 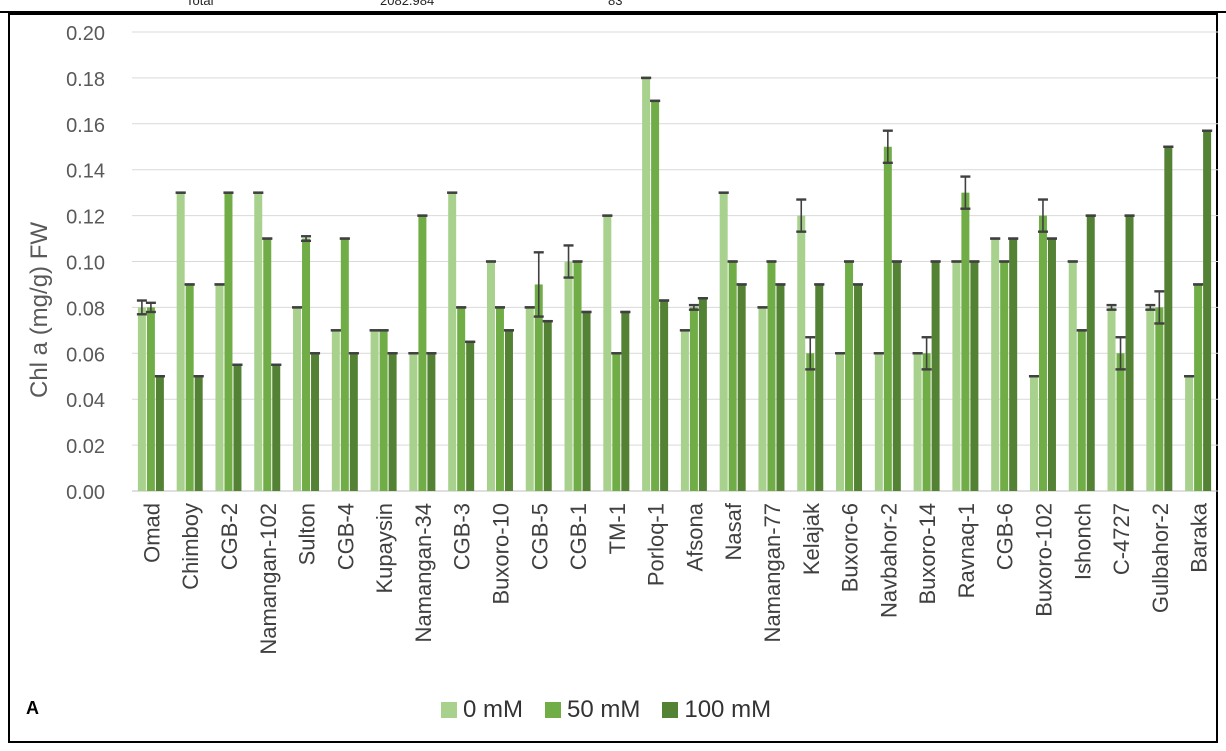 What do you see at coordinates (384, 548) in the screenshot?
I see `x-tick-label: Kupaysin` at bounding box center [384, 548].